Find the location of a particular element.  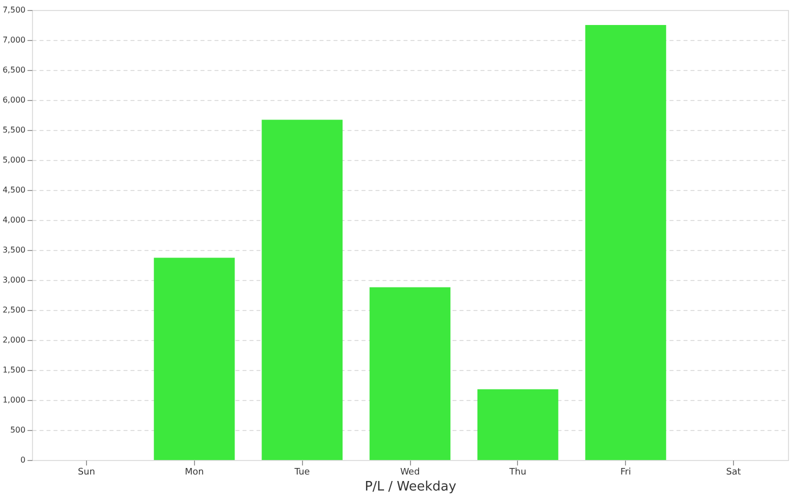

x-tick-label: Tue is located at coordinates (301, 473).